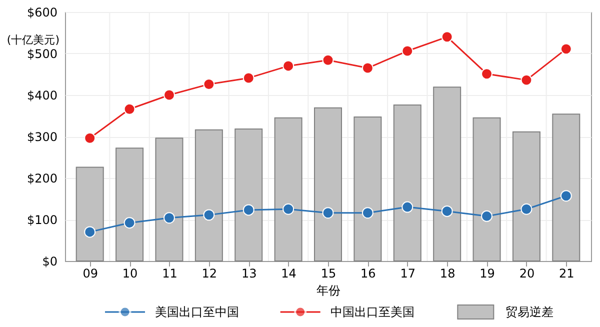  I want to click on y-tick-label: $0, so click(50, 261).